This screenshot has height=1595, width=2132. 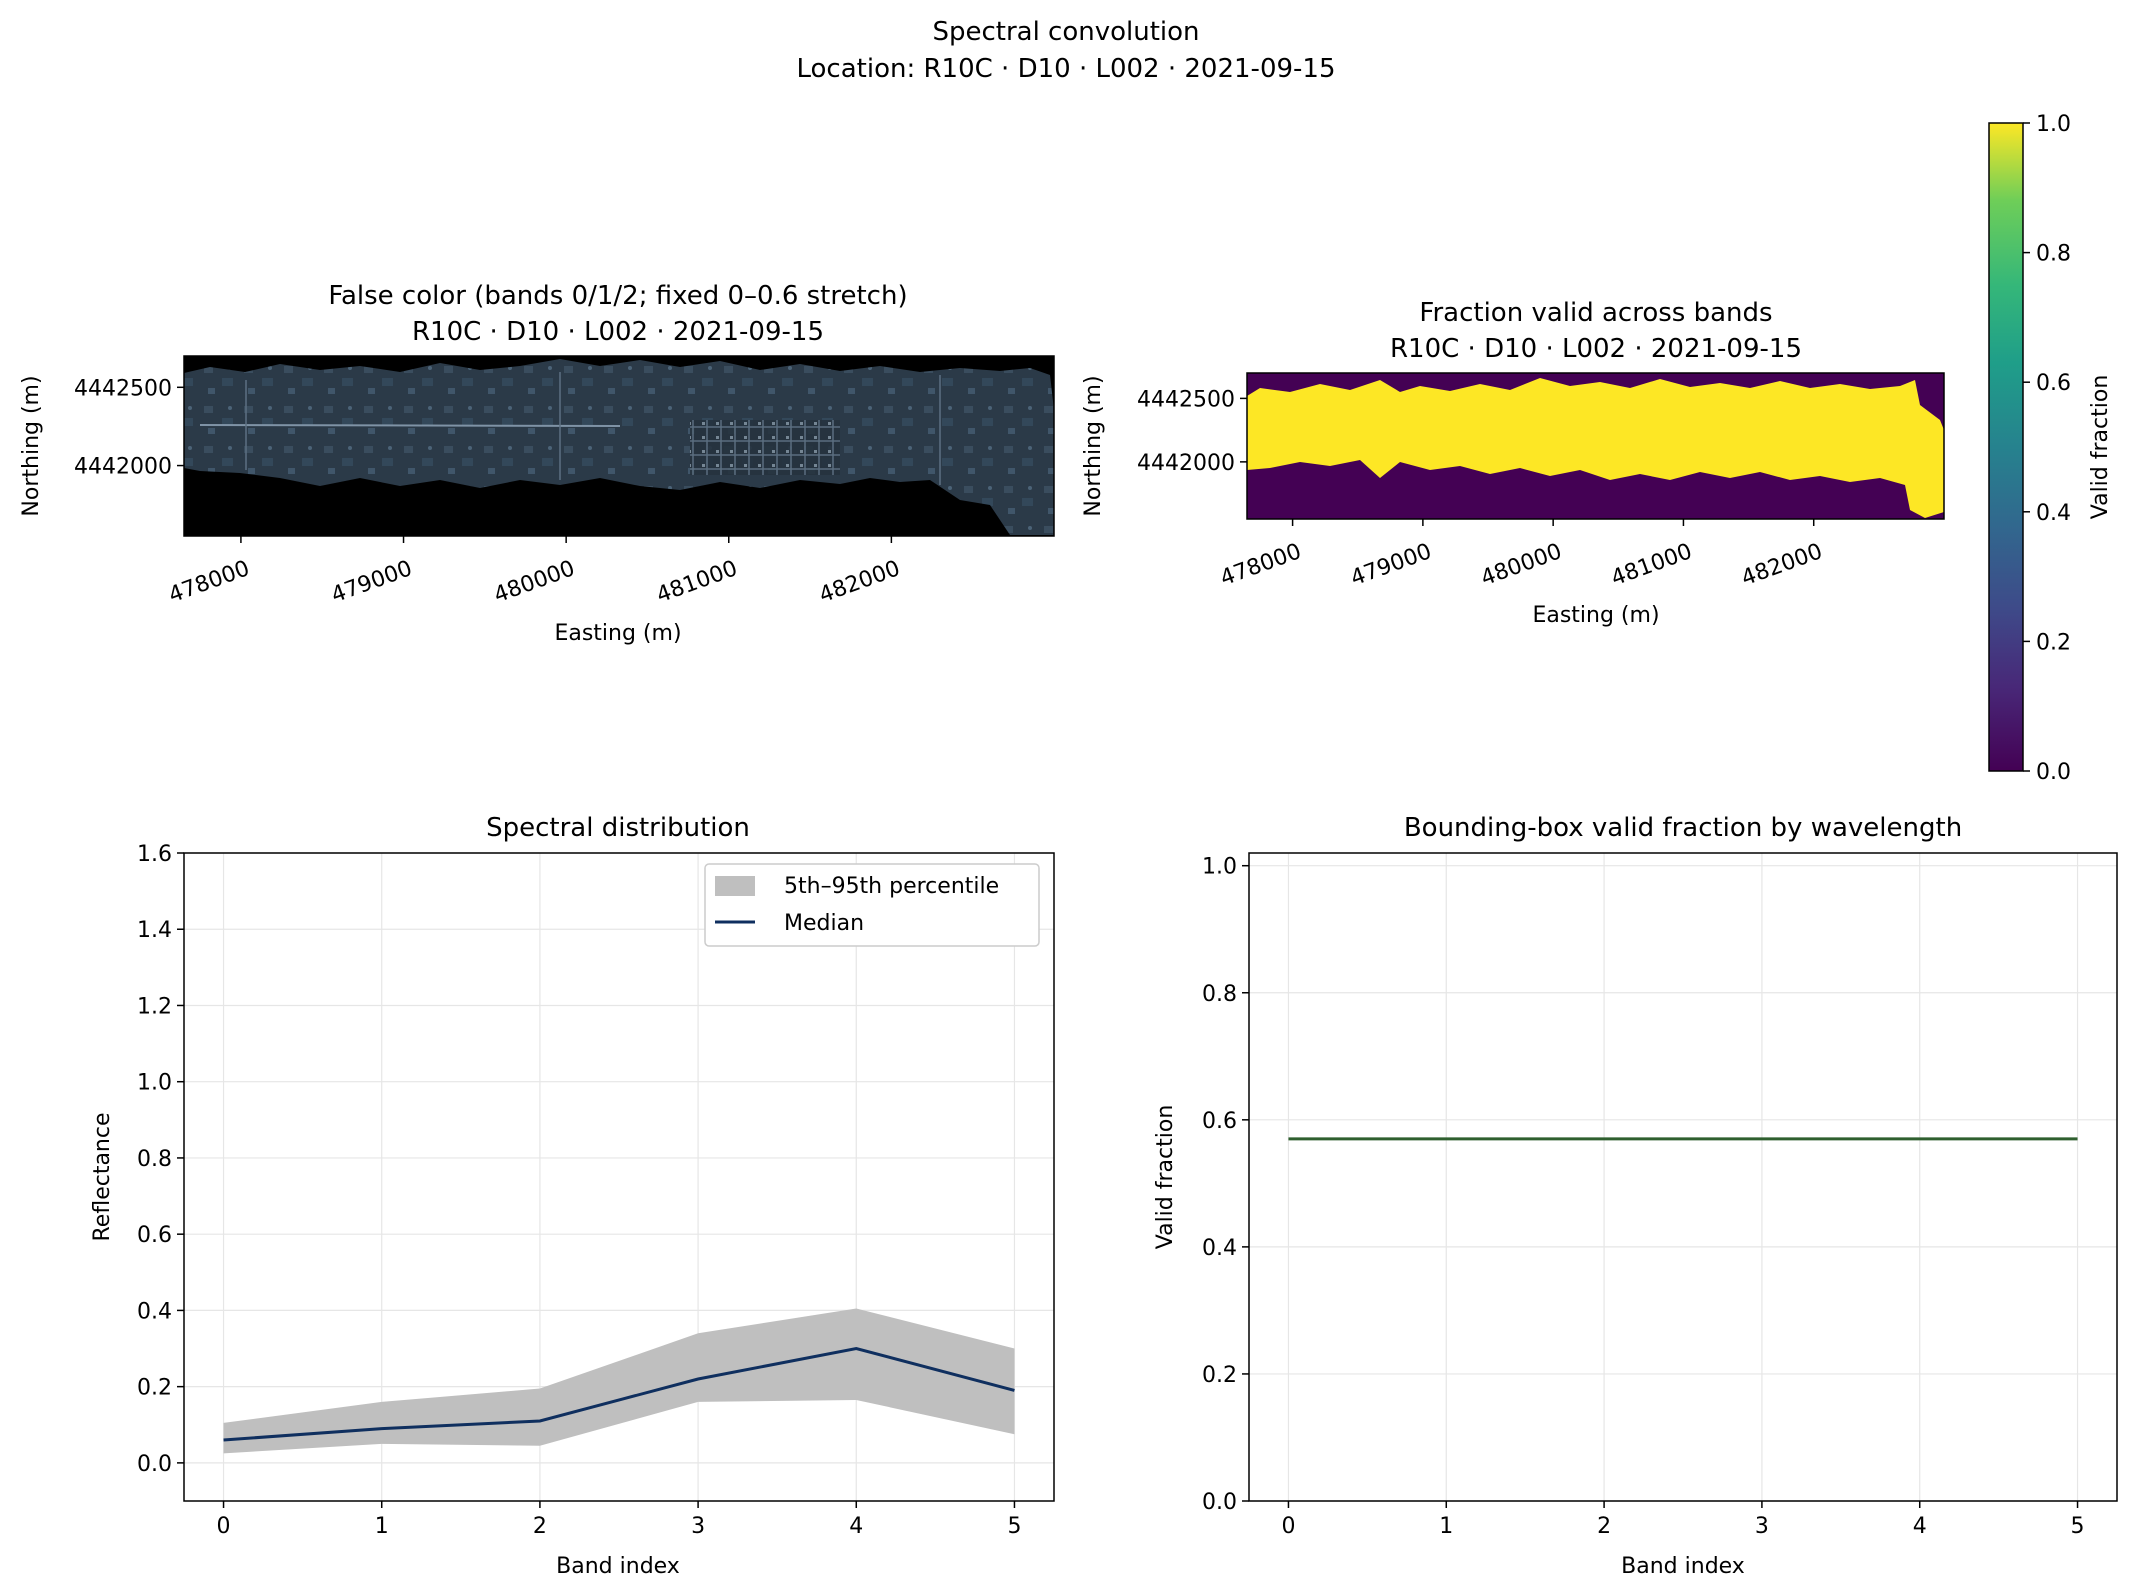 What do you see at coordinates (382, 1526) in the screenshot?
I see `spectral-xtick-label: 1` at bounding box center [382, 1526].